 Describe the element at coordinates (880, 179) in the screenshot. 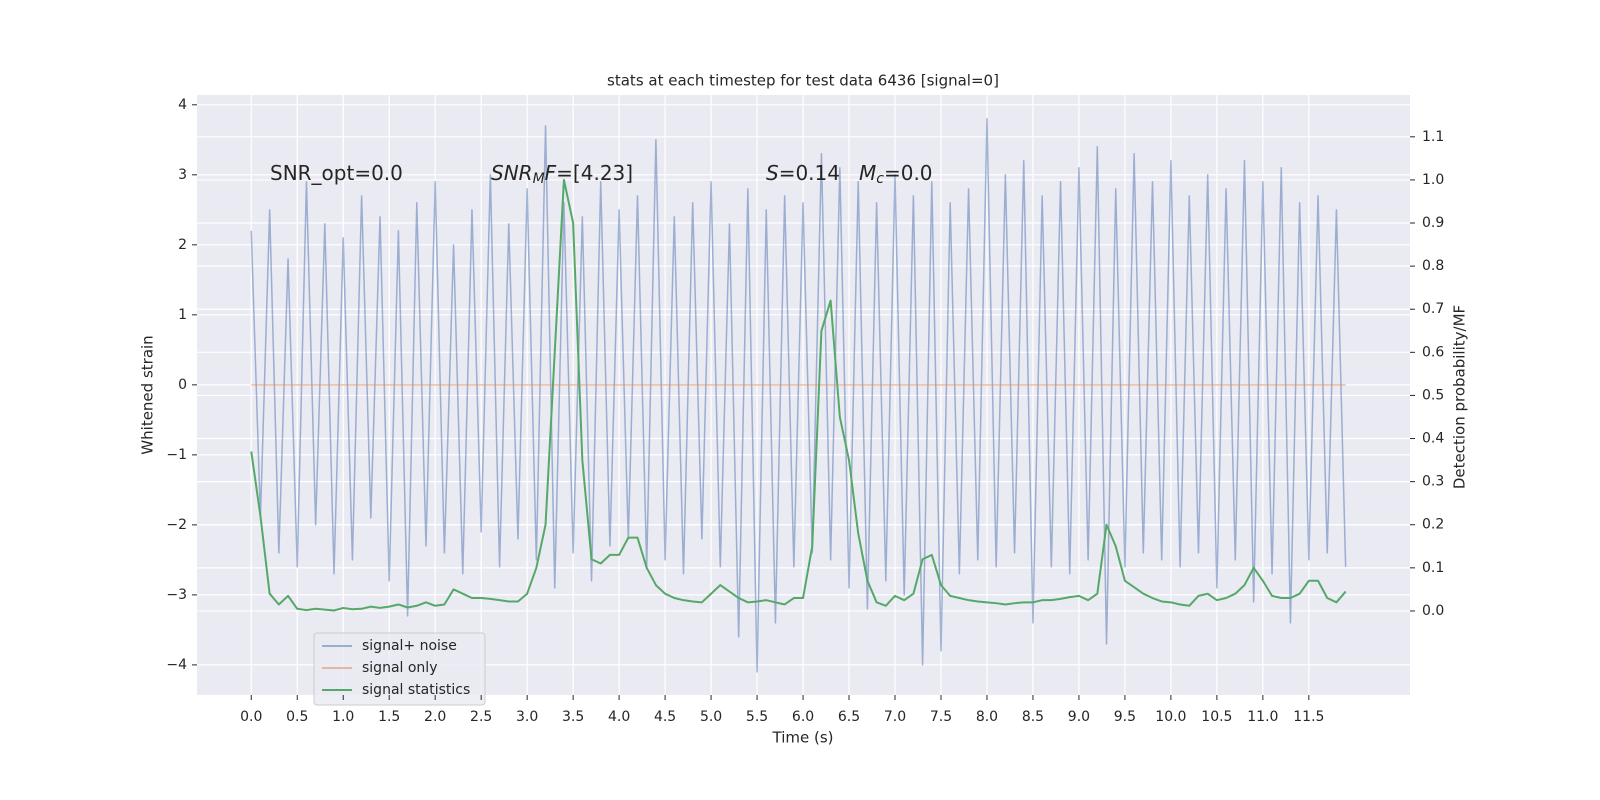

I see `annotation-part: c` at that location.